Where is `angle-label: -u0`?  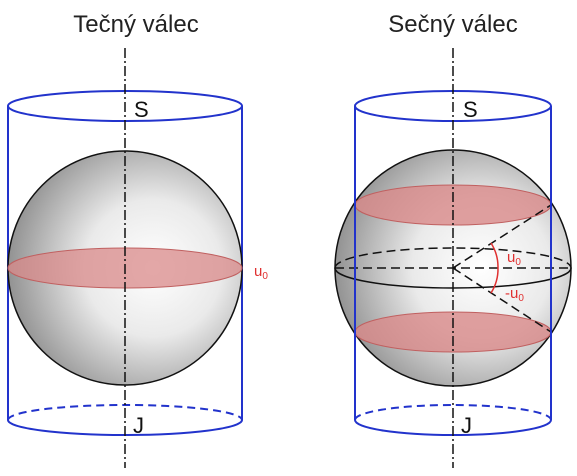
angle-label: -u0 is located at coordinates (514, 294).